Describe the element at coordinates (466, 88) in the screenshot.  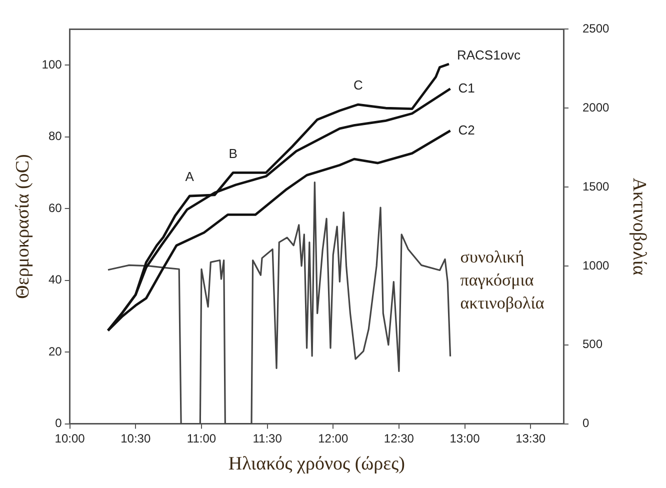
I see `series-label: C1` at that location.